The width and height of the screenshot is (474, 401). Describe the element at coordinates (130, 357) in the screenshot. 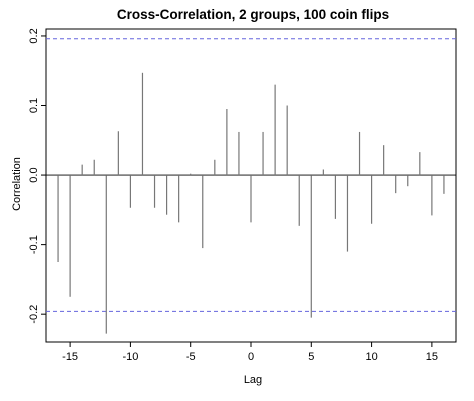

I see `x-tick-label: -10` at that location.